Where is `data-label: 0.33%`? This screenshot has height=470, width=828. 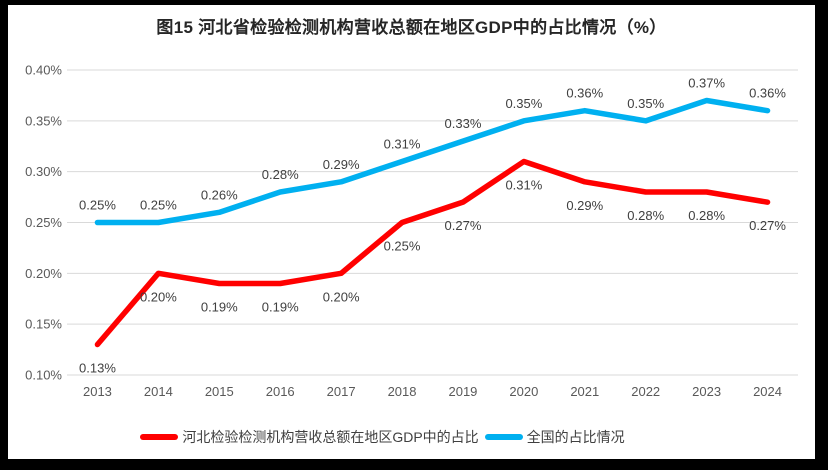
data-label: 0.33% is located at coordinates (463, 123).